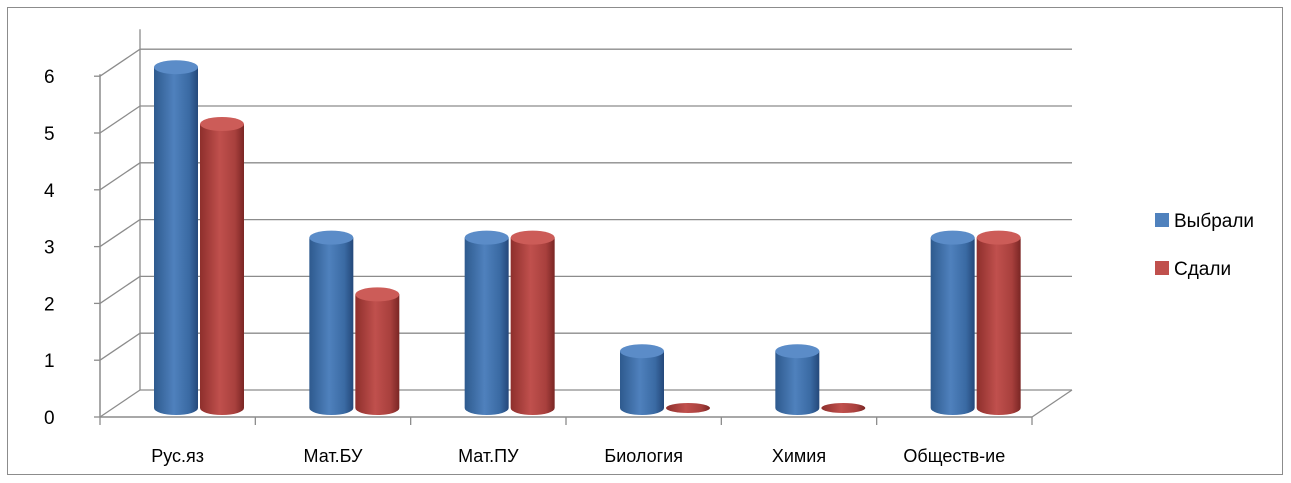 Image resolution: width=1291 pixels, height=483 pixels. What do you see at coordinates (799, 456) in the screenshot?
I see `x-tick-label: Химия` at bounding box center [799, 456].